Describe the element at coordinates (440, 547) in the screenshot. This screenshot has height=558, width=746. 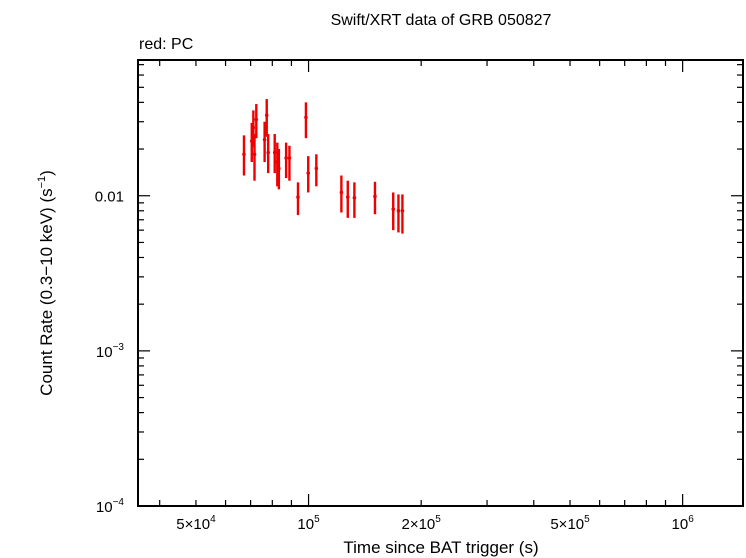
I see `x-axis-label: Time since BAT trigger (s)` at that location.